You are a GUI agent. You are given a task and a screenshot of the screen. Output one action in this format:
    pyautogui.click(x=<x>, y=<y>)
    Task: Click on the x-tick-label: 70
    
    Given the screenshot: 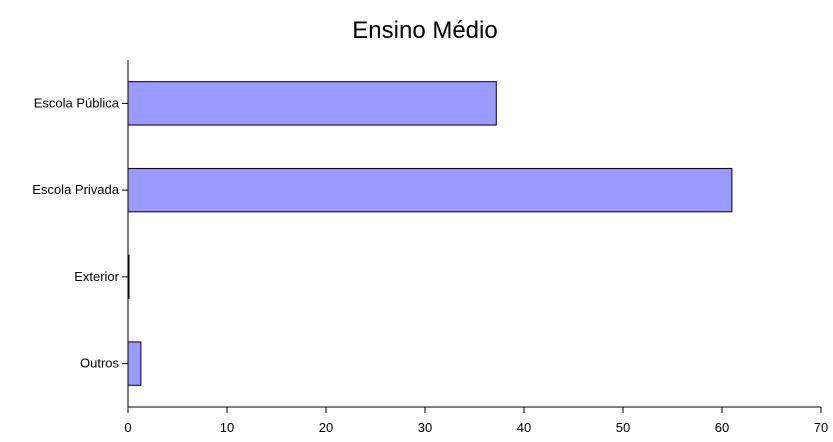 What is the action you would take?
    pyautogui.click(x=821, y=427)
    